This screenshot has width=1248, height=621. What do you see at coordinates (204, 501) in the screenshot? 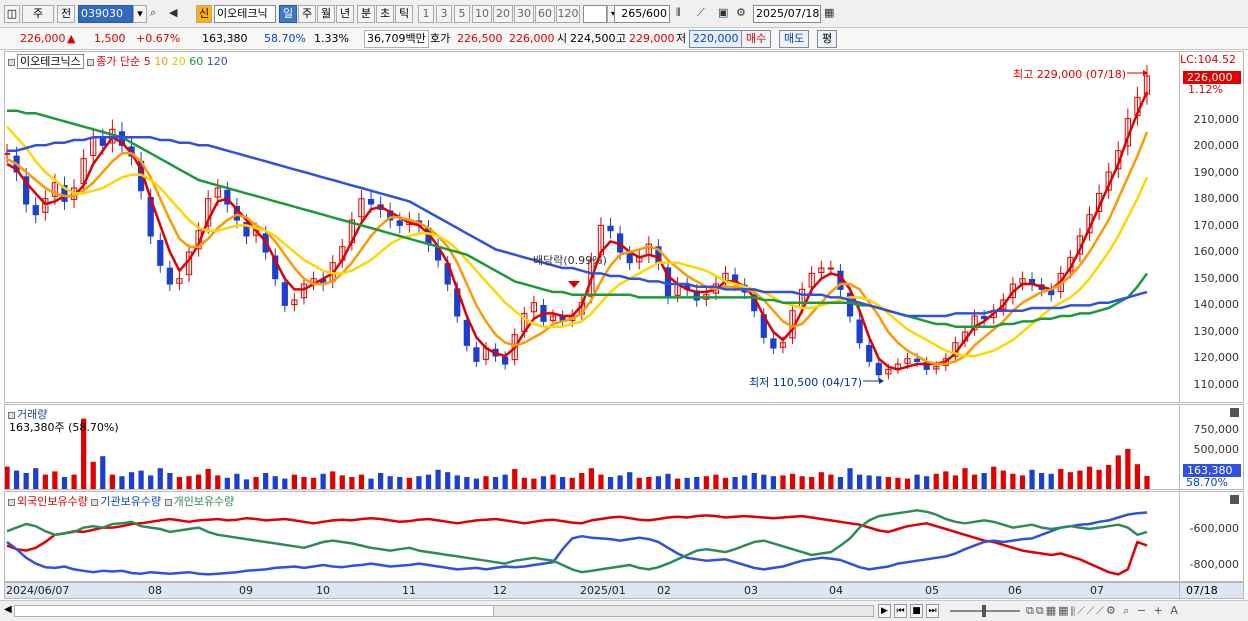
I see `legend-individual: 개인보유수량` at bounding box center [204, 501].